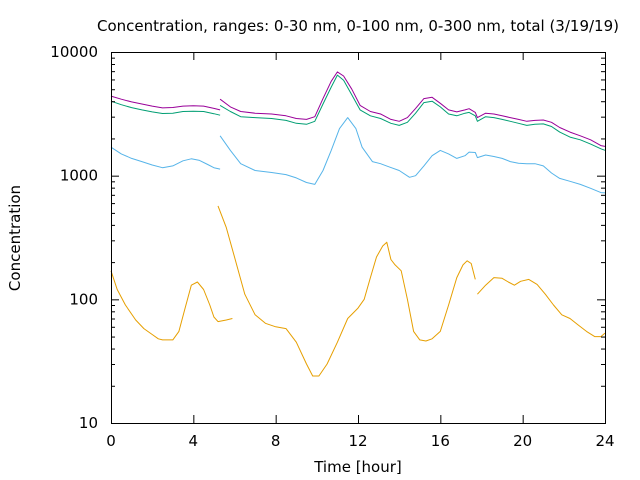 The image size is (640, 480). I want to click on y-tick-label: 1000, so click(79, 176).